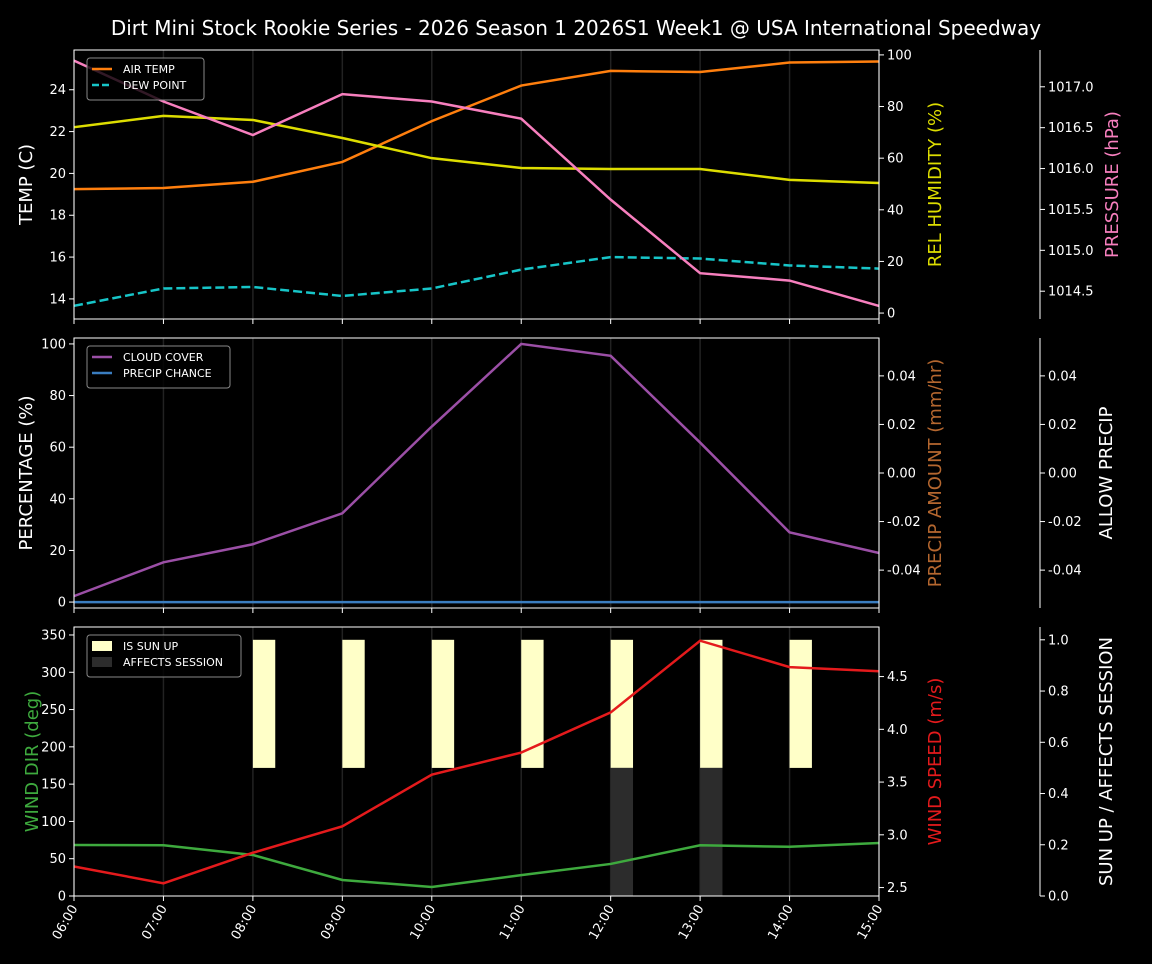 The width and height of the screenshot is (1152, 964). Describe the element at coordinates (1058, 845) in the screenshot. I see `tick-label: 0.2` at that location.